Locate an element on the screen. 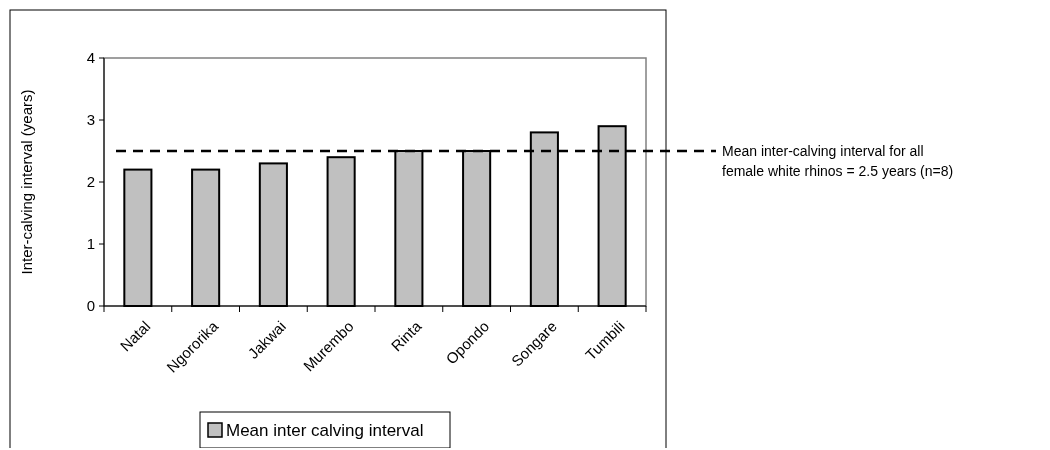 The height and width of the screenshot is (450, 1050). y-tick-label: 1 is located at coordinates (90, 244).